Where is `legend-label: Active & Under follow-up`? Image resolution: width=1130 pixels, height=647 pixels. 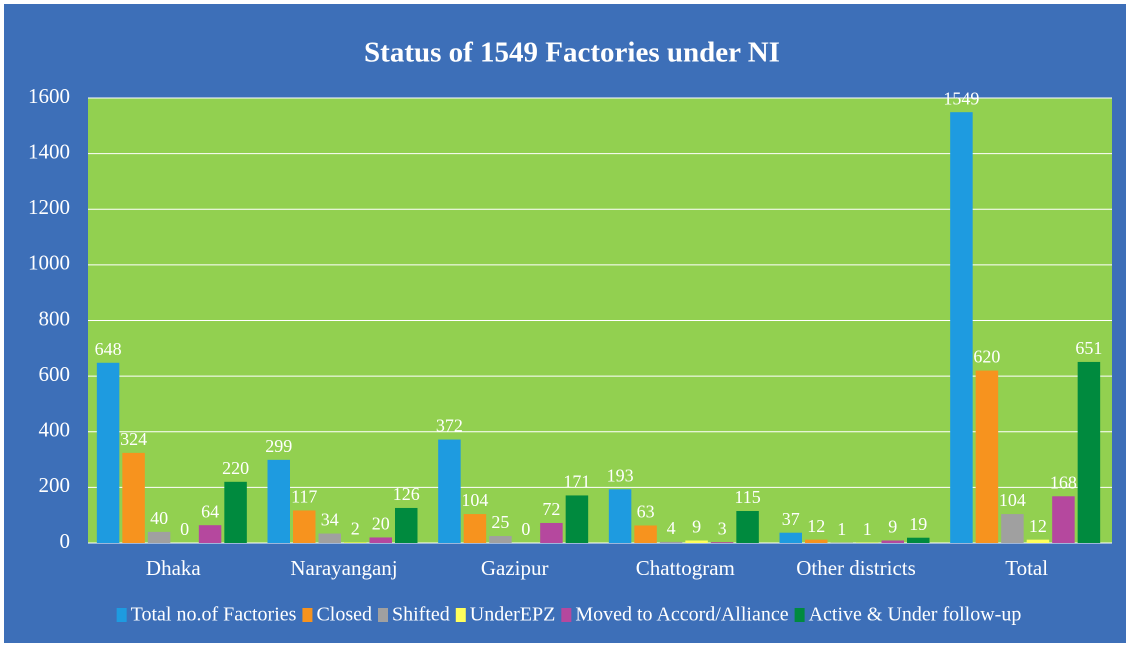
legend-label: Active & Under follow-up is located at coordinates (915, 615).